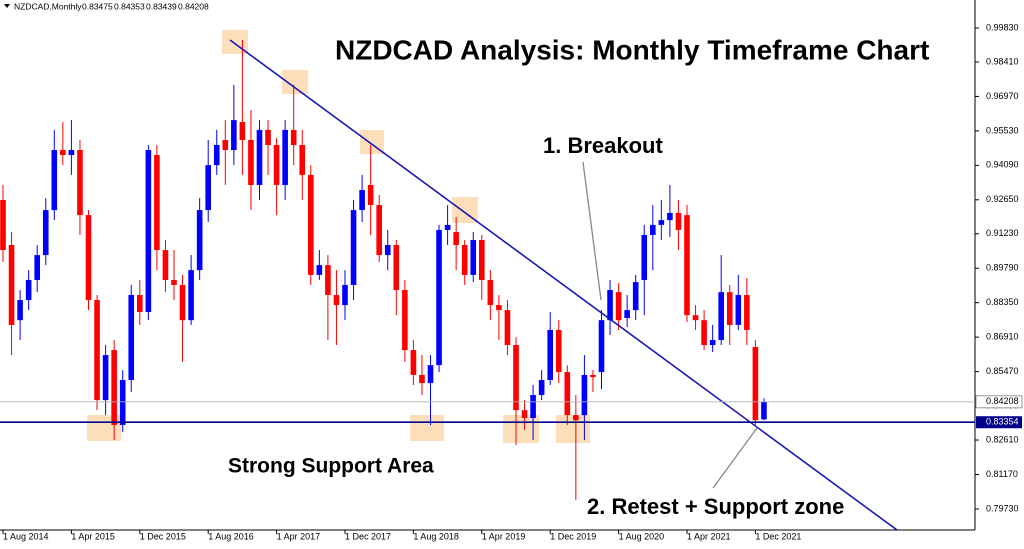 The height and width of the screenshot is (549, 1024). I want to click on x-tick-label: 1 Apr 2019, so click(504, 536).